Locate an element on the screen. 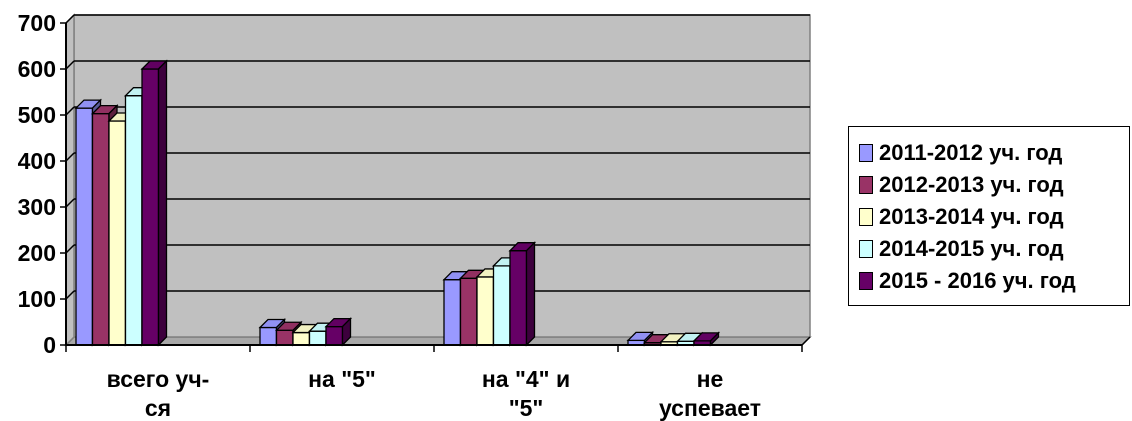  y-tick-label: 200 is located at coordinates (37, 253).